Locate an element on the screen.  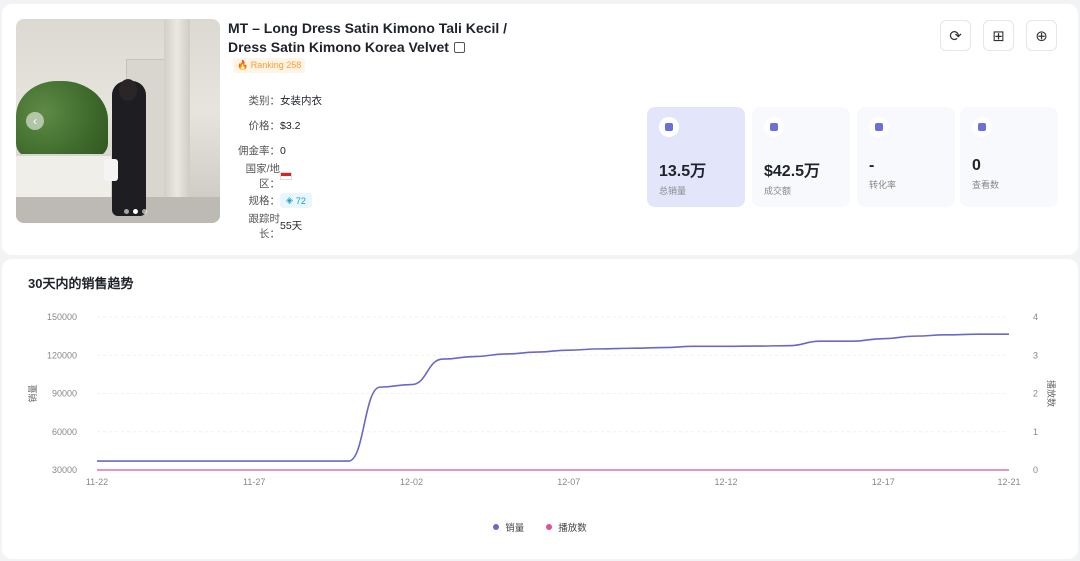
y-tick-label: 120000 is located at coordinates (62, 355).